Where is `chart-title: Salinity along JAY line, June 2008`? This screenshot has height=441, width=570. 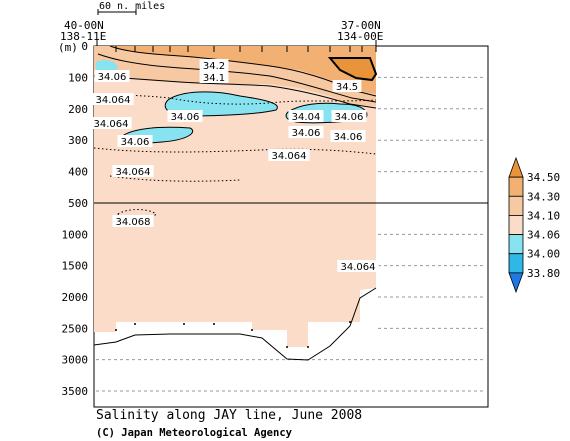
chart-title: Salinity along JAY line, June 2008 is located at coordinates (229, 415).